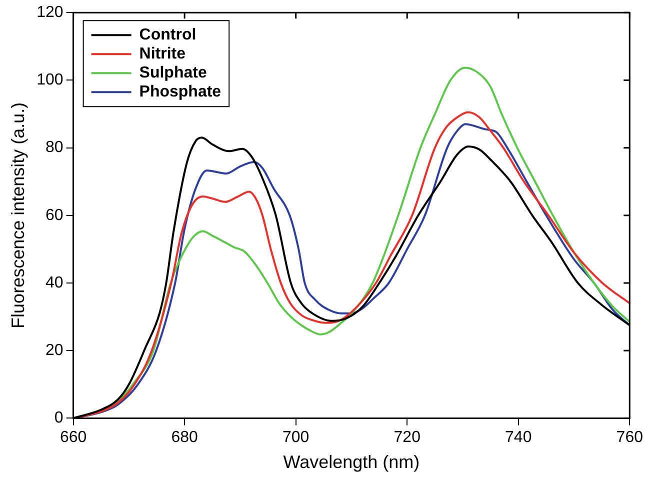  Describe the element at coordinates (55, 283) in the screenshot. I see `y-tick-label: 40` at that location.